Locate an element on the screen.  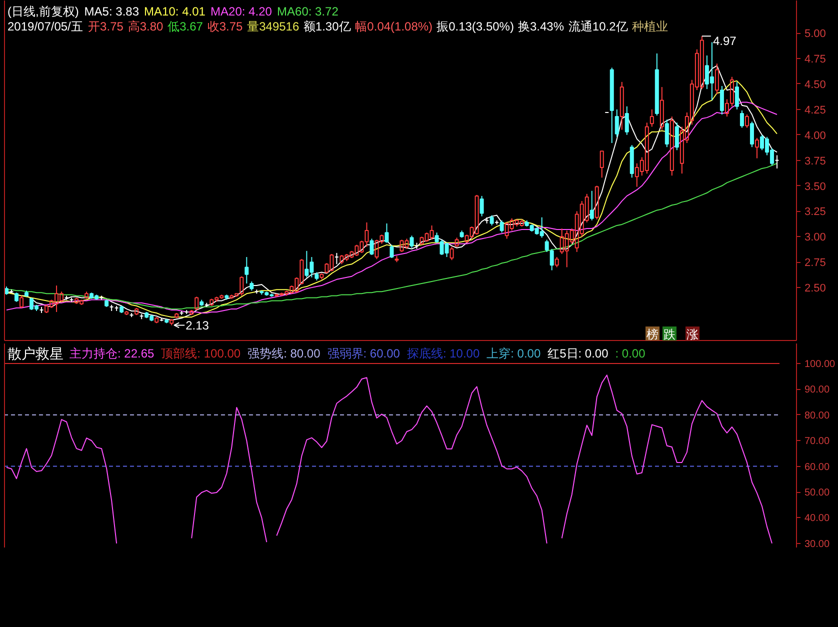
y-tick-label: 3.00 is located at coordinates (815, 238).